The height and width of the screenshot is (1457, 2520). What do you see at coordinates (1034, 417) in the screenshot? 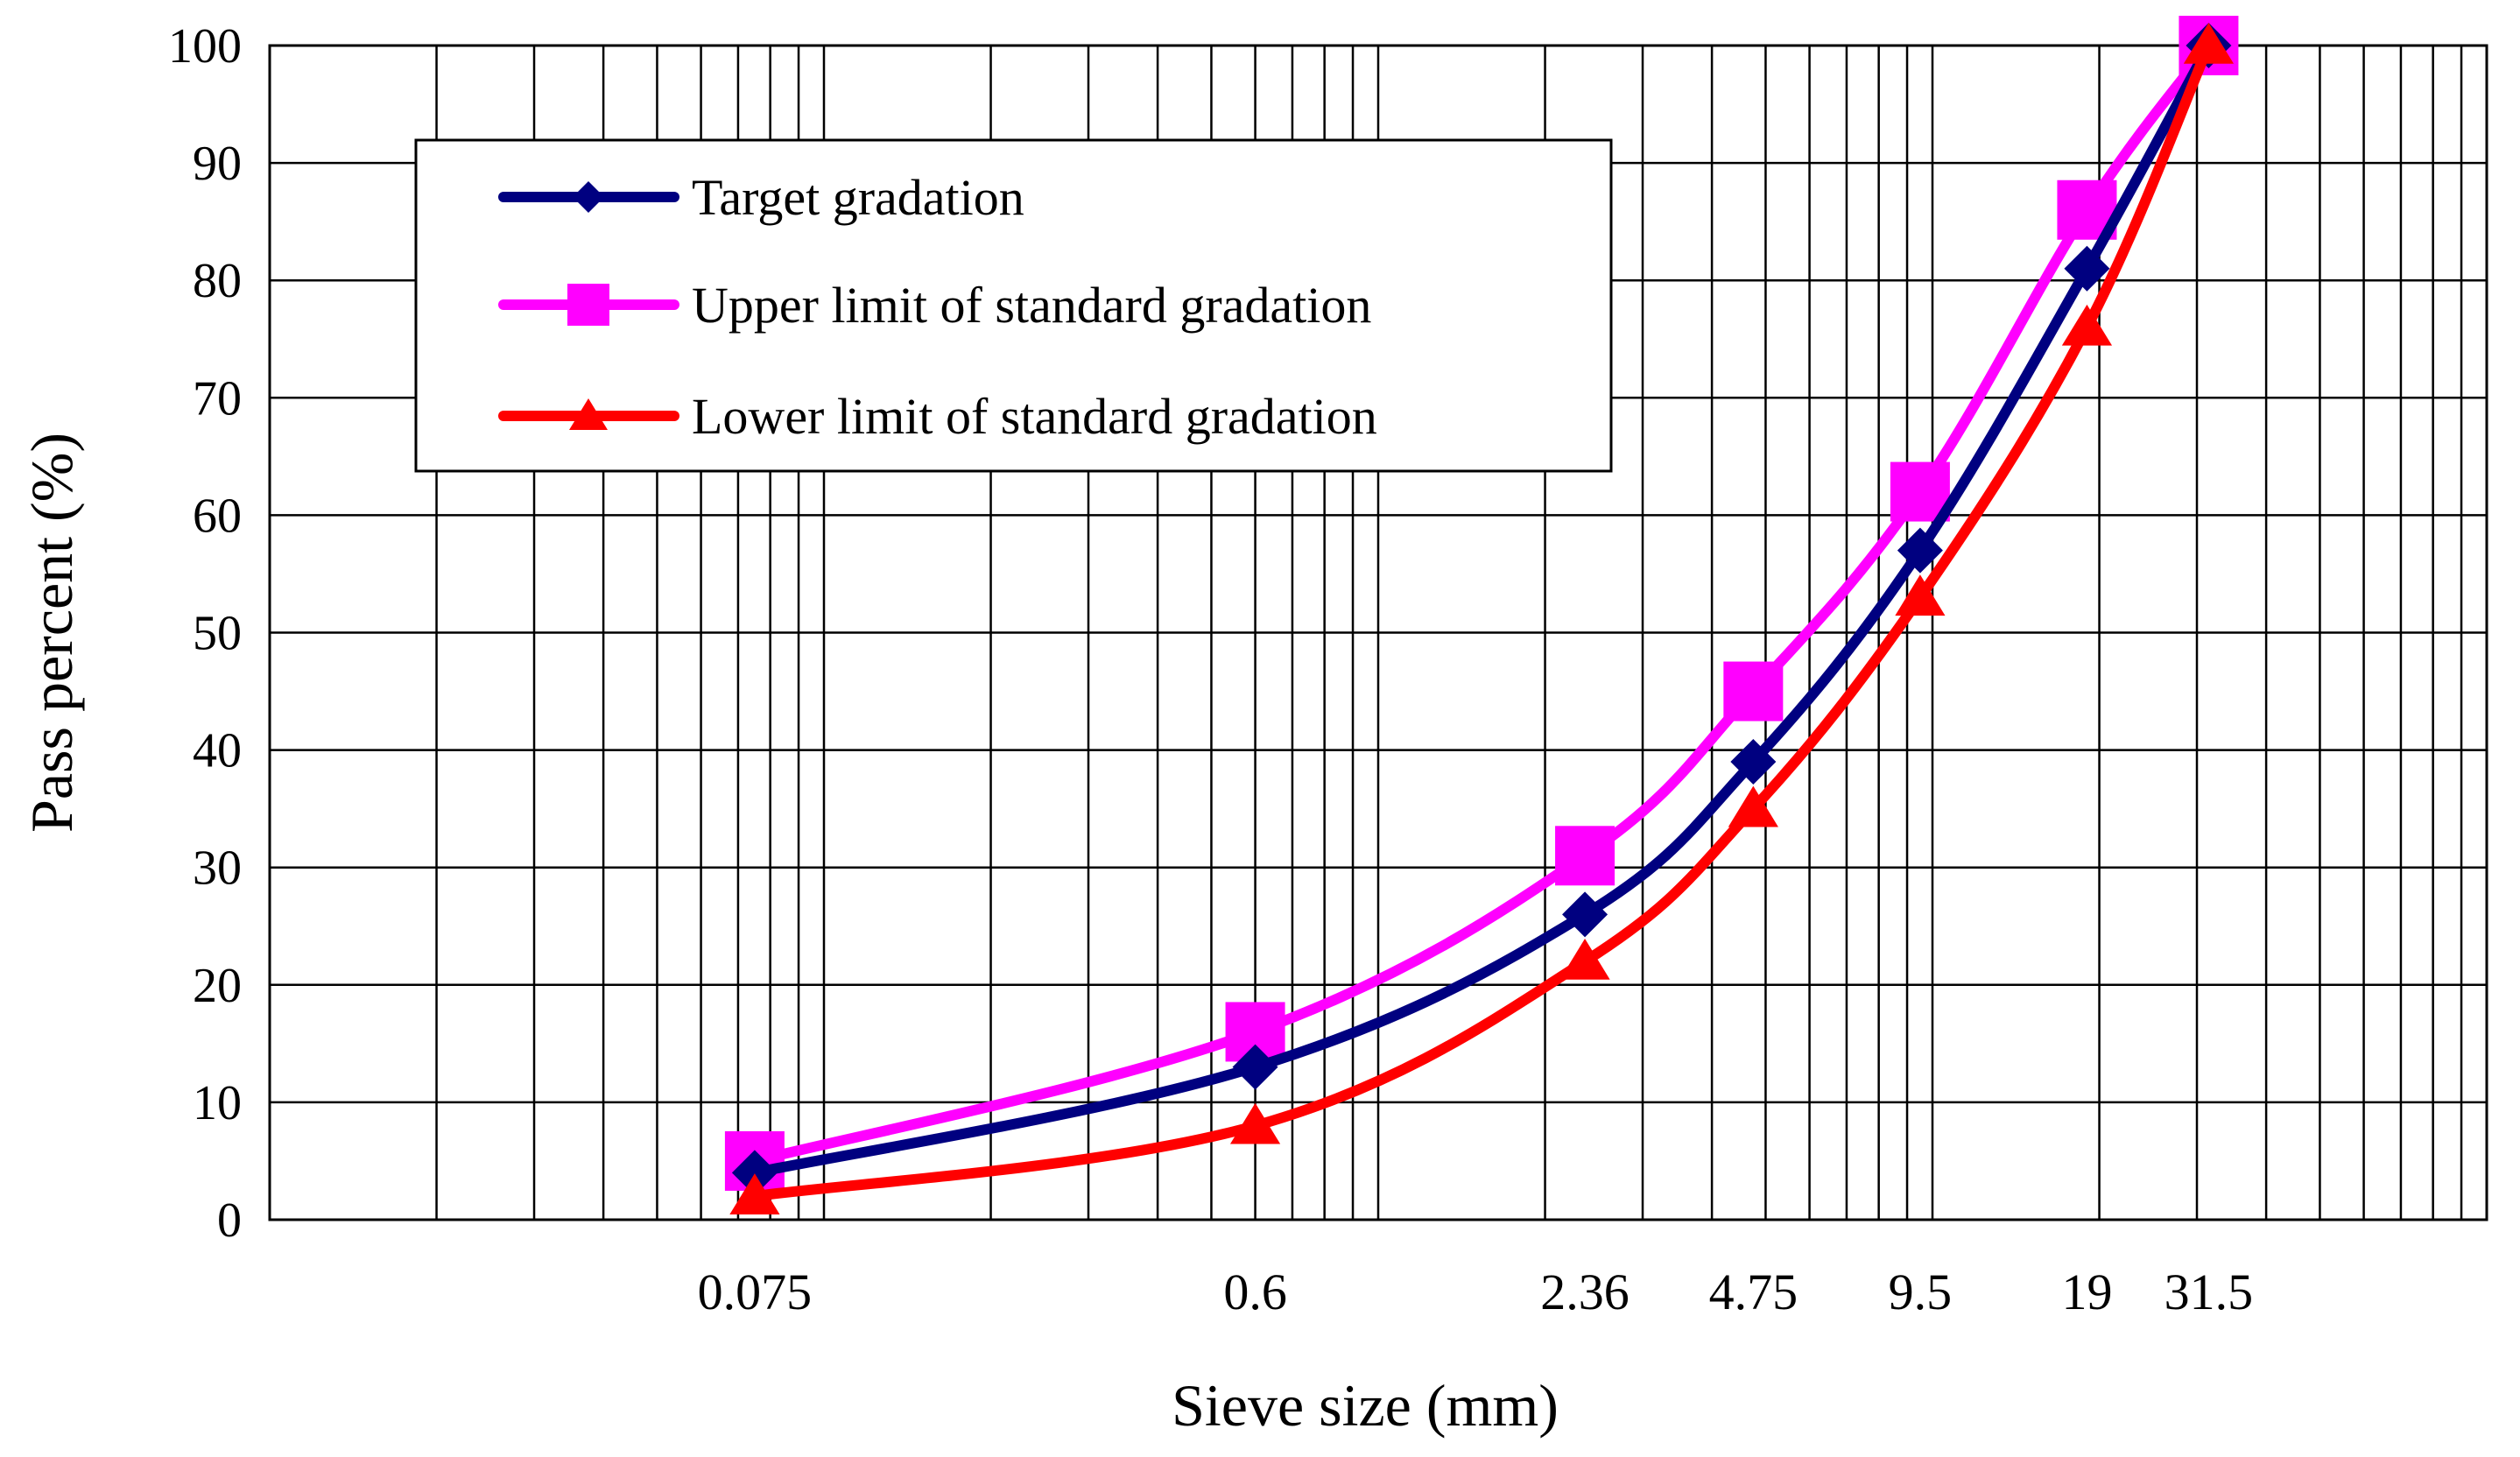
I see `legend-label-lower: Lower limit of standard gradation` at bounding box center [1034, 417].